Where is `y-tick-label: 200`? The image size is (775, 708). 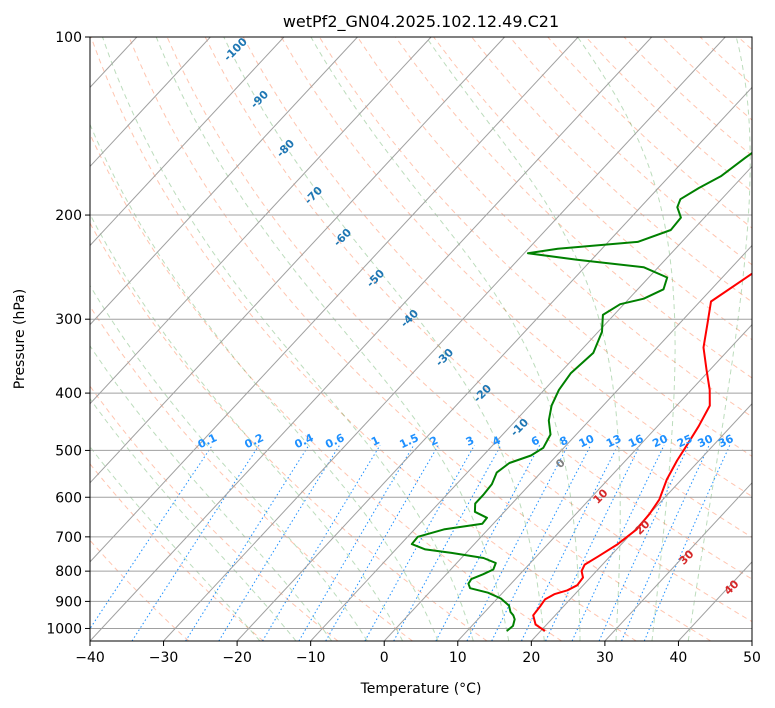
y-tick-label: 200 is located at coordinates (68, 216).